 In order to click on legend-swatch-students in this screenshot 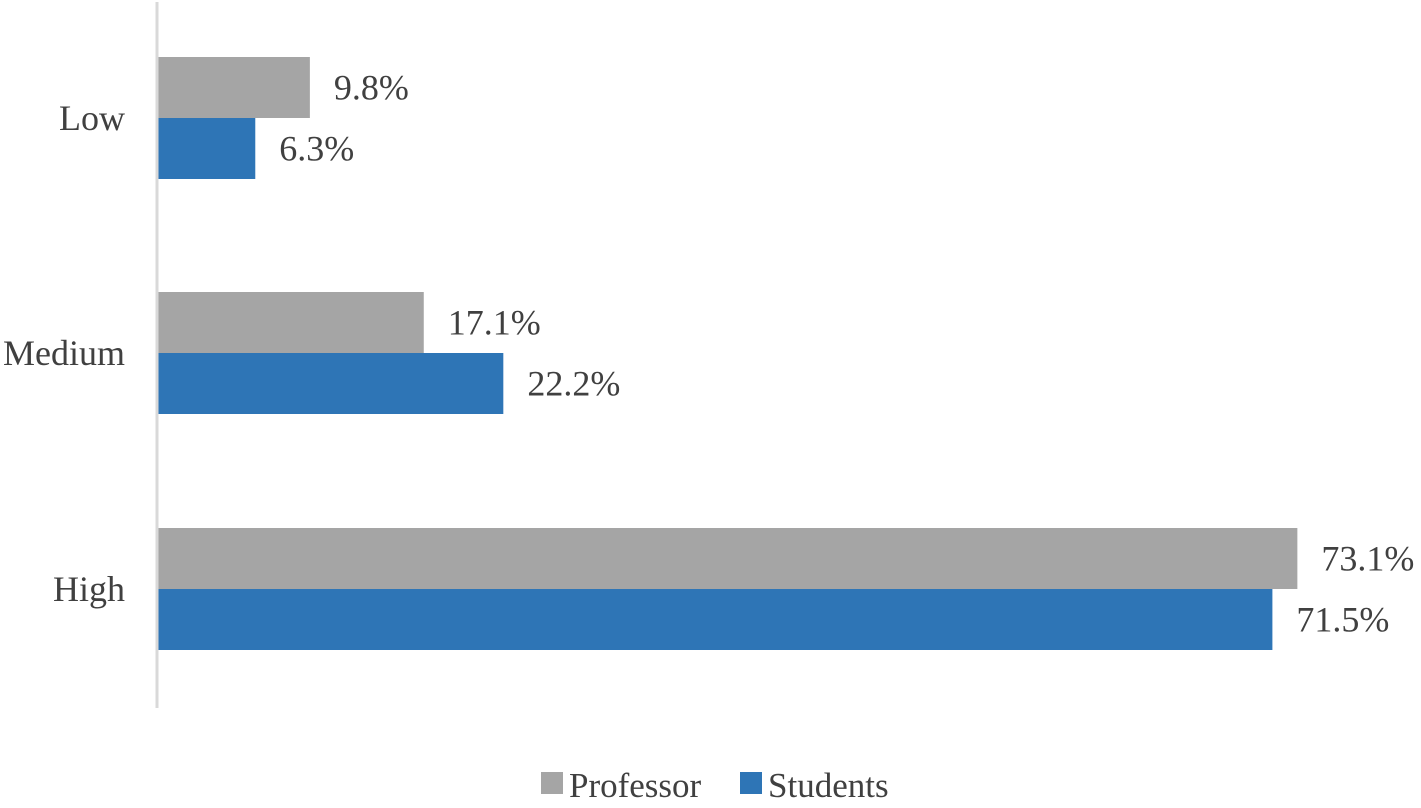, I will do `click(751, 783)`.